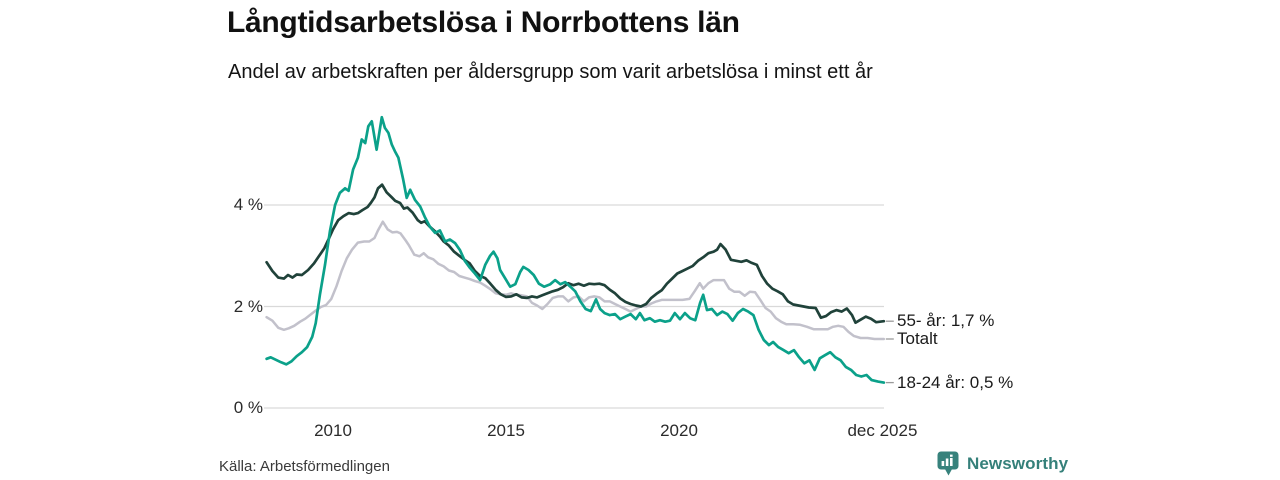 This screenshot has height=480, width=1280. I want to click on series-line-55-ar, so click(575, 254).